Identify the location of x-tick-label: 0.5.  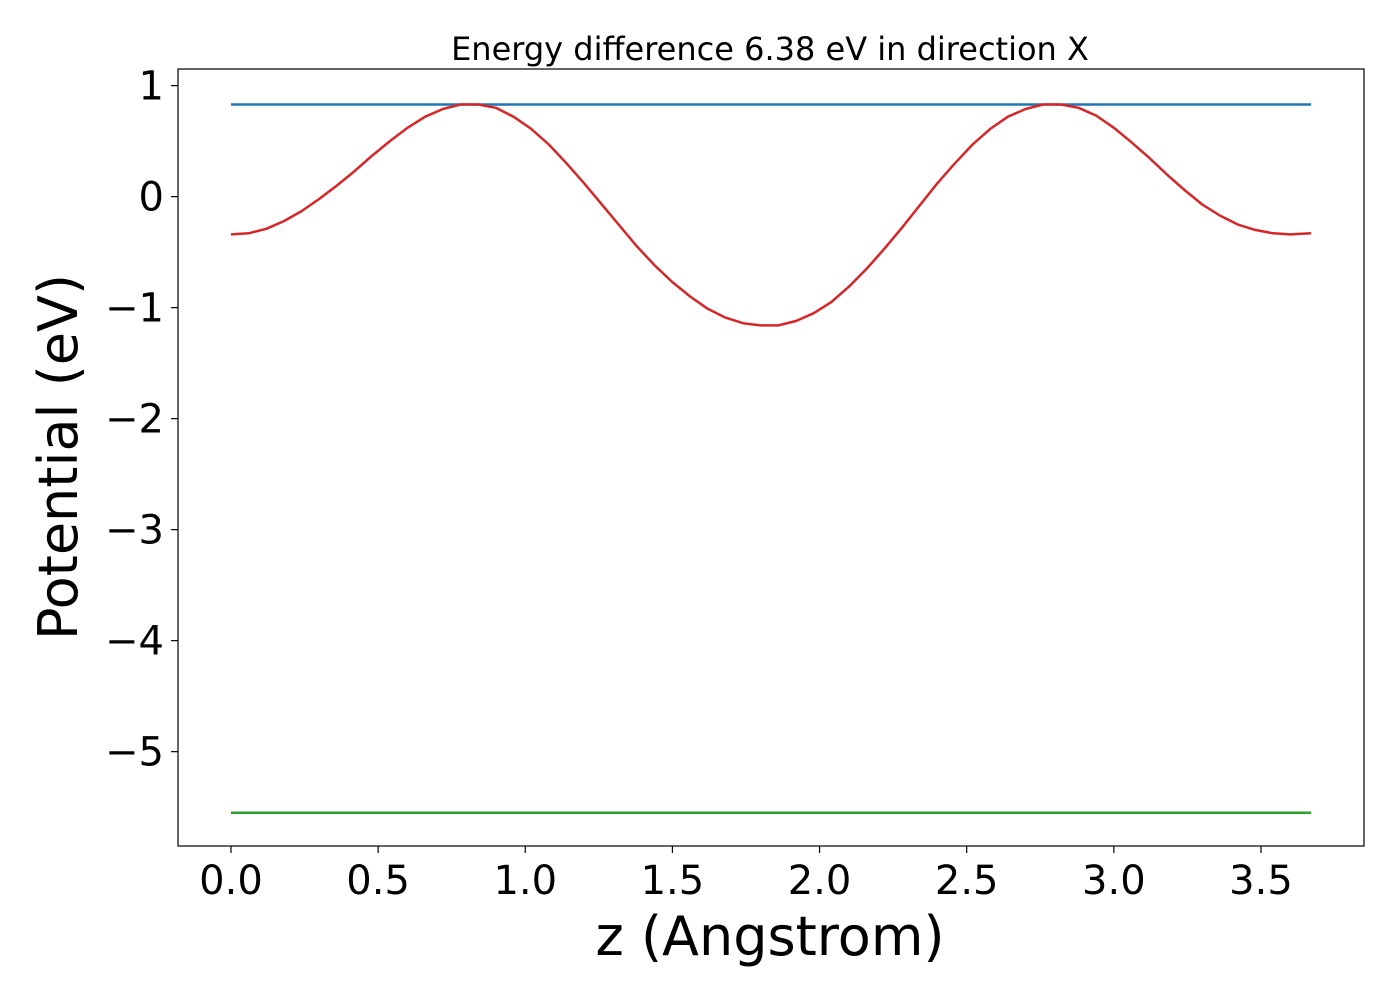
(378, 881).